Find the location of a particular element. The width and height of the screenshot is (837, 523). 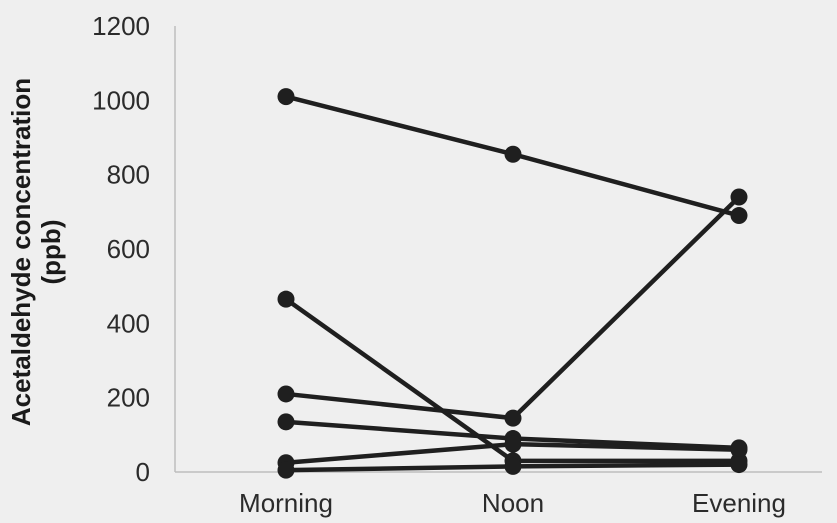

y-axis-tick-labels: 0 200 400 600 800 1000 1200 is located at coordinates (121, 249).